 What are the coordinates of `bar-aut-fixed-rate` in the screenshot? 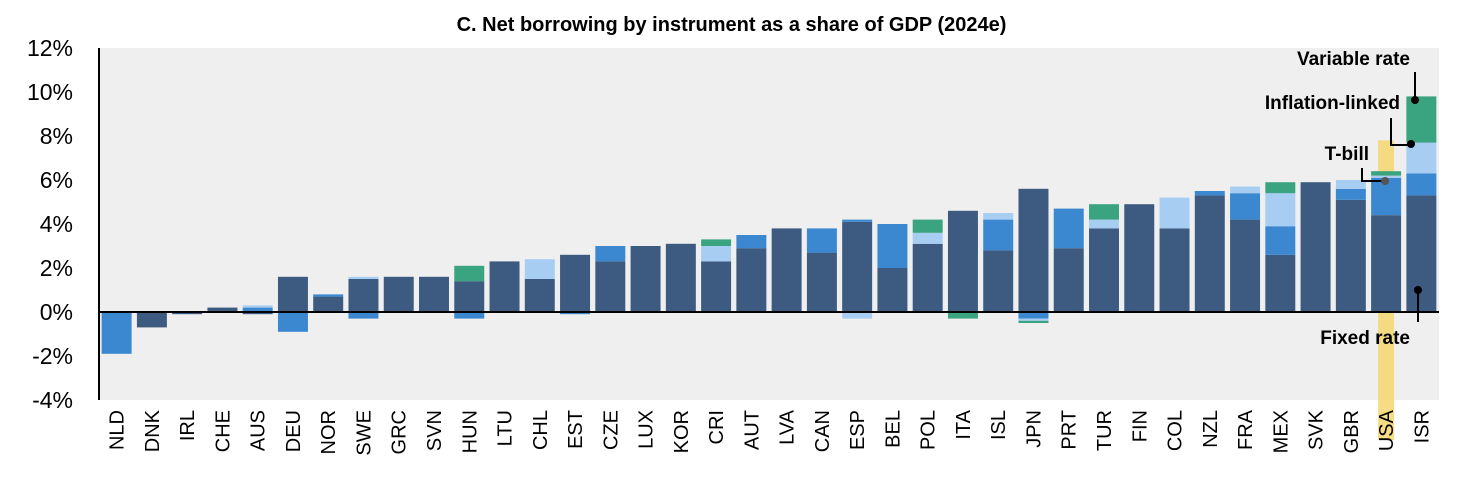 It's located at (751, 280).